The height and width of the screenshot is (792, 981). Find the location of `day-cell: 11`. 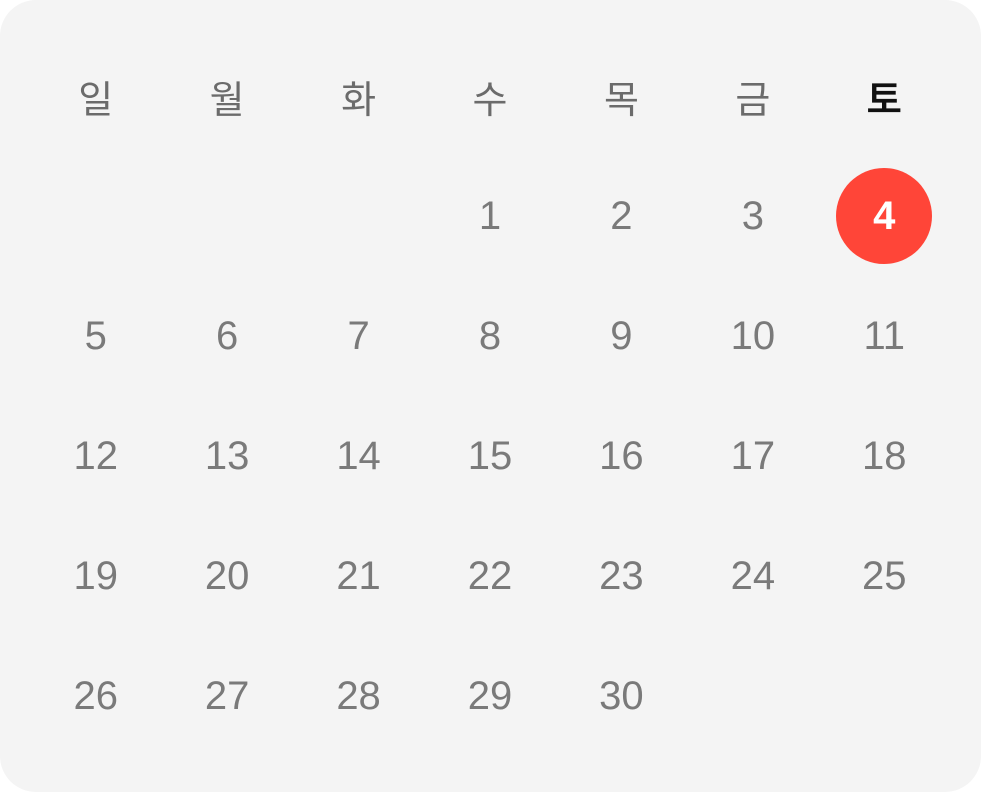

day-cell: 11 is located at coordinates (884, 336).